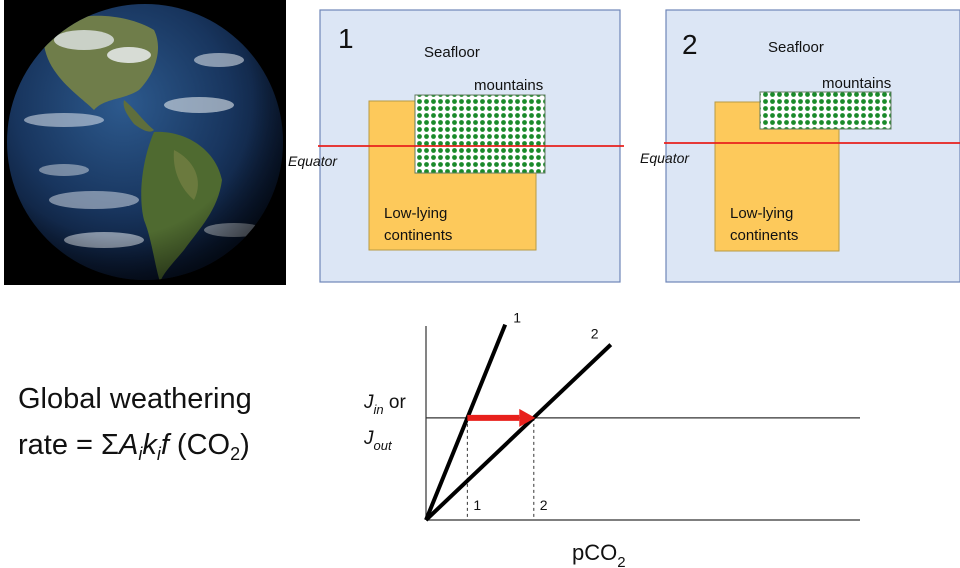  Describe the element at coordinates (595, 334) in the screenshot. I see `series-label-2: 2` at that location.